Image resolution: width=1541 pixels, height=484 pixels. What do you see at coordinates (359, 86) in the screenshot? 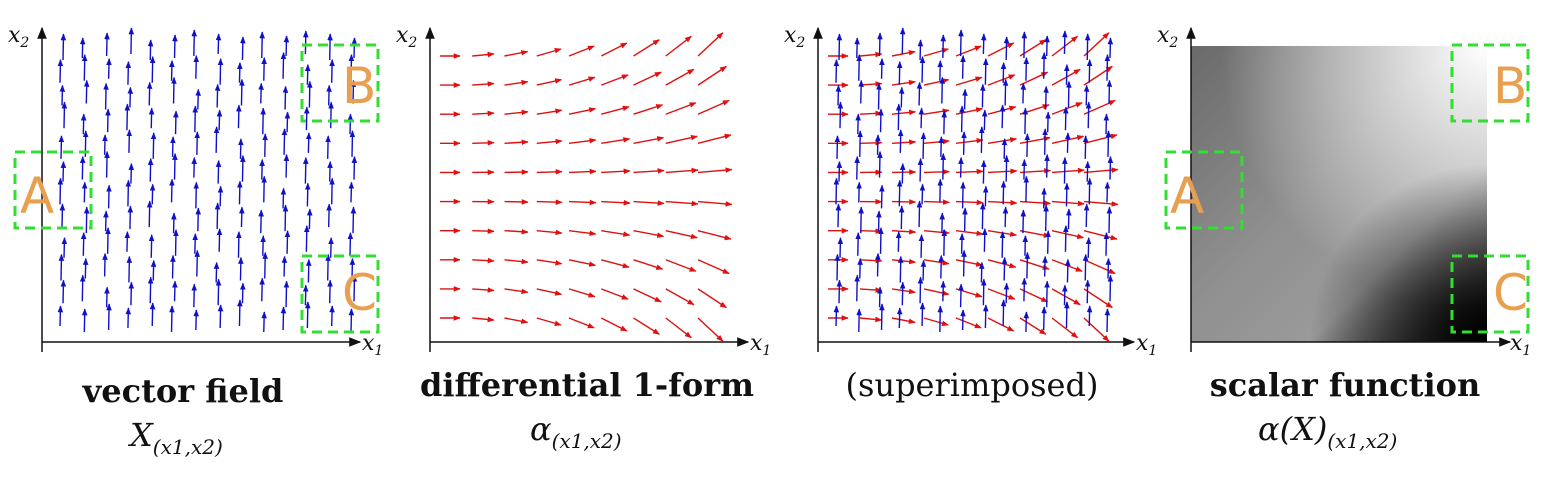
I see `region-label-b: B` at bounding box center [359, 86].